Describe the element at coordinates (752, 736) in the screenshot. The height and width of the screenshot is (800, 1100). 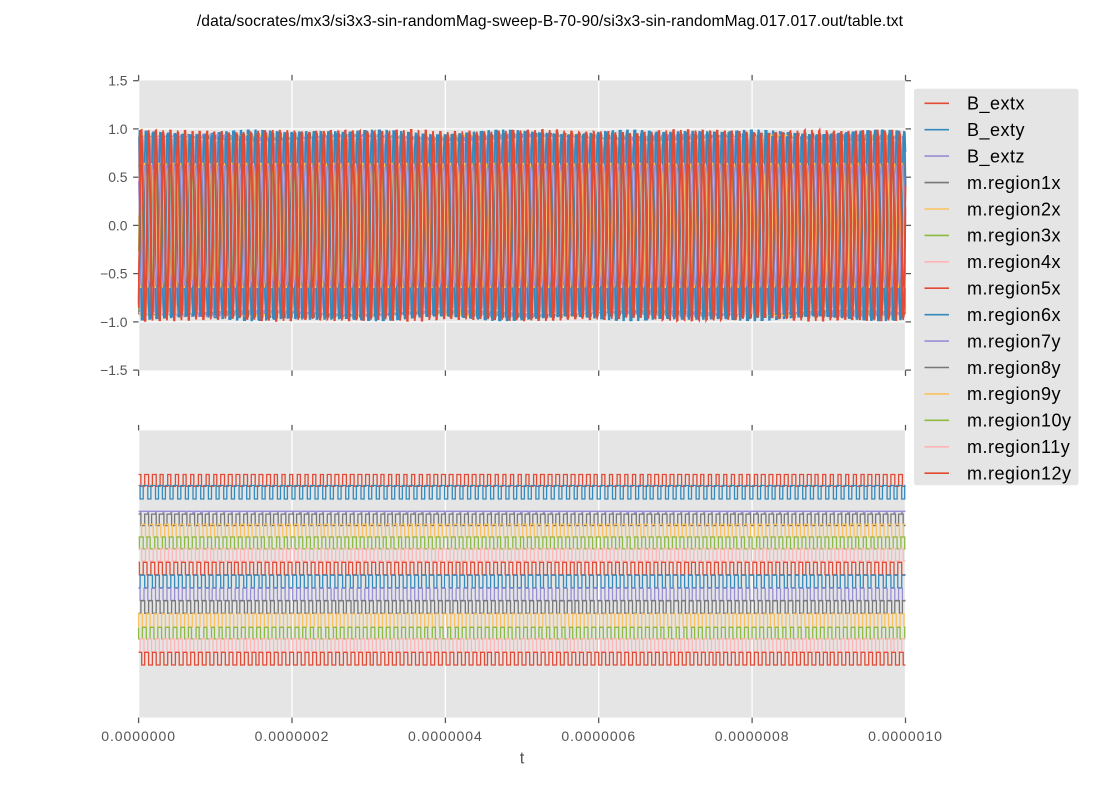
I see `svg-text: 0.0000008` at that location.